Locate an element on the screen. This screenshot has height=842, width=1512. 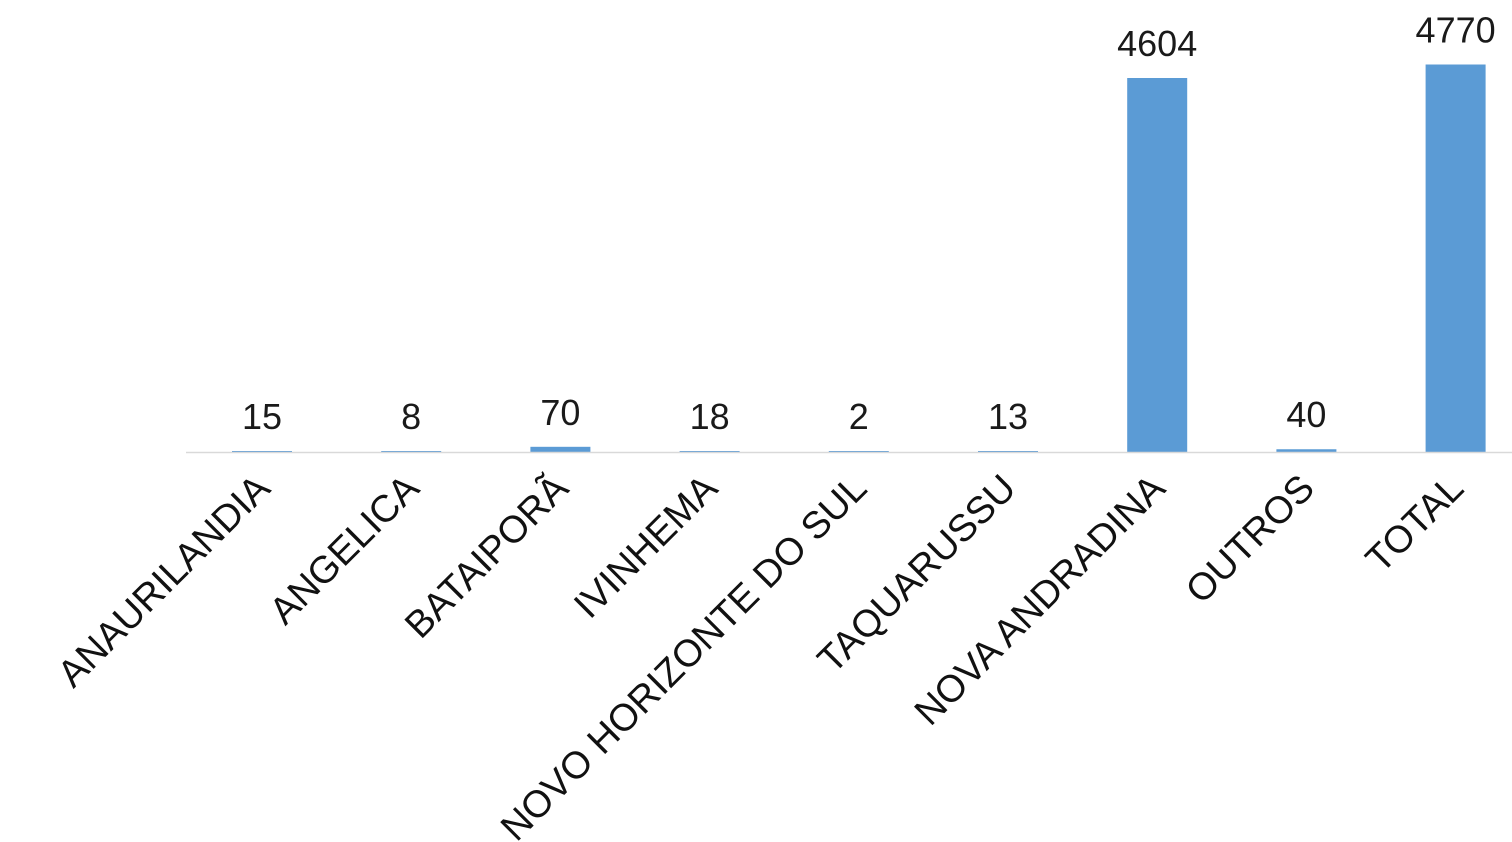
data-label-bataipora: 70 is located at coordinates (560, 412).